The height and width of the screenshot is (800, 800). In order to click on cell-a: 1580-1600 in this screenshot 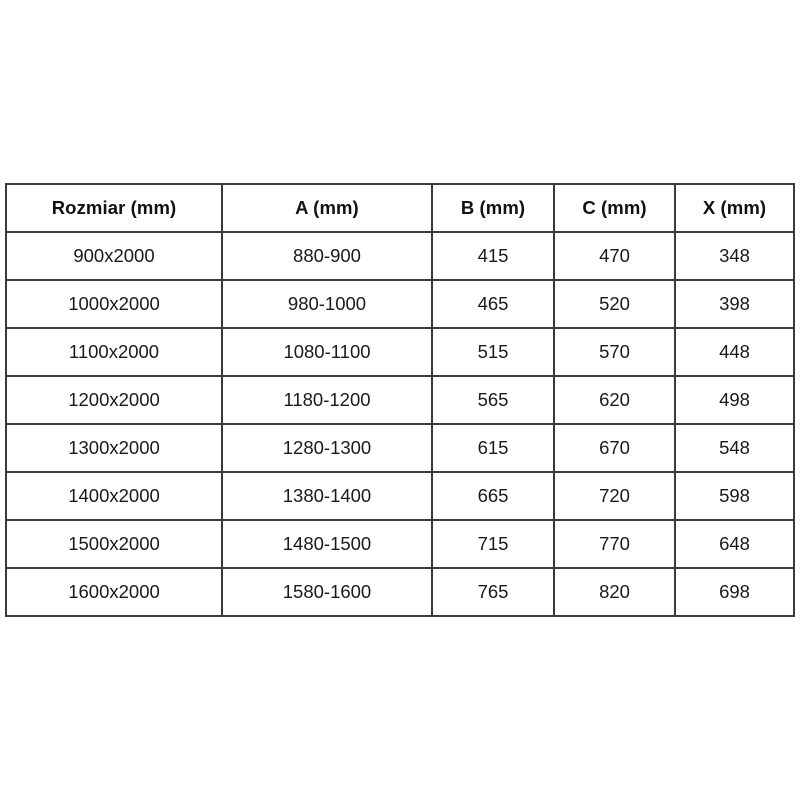, I will do `click(327, 592)`.